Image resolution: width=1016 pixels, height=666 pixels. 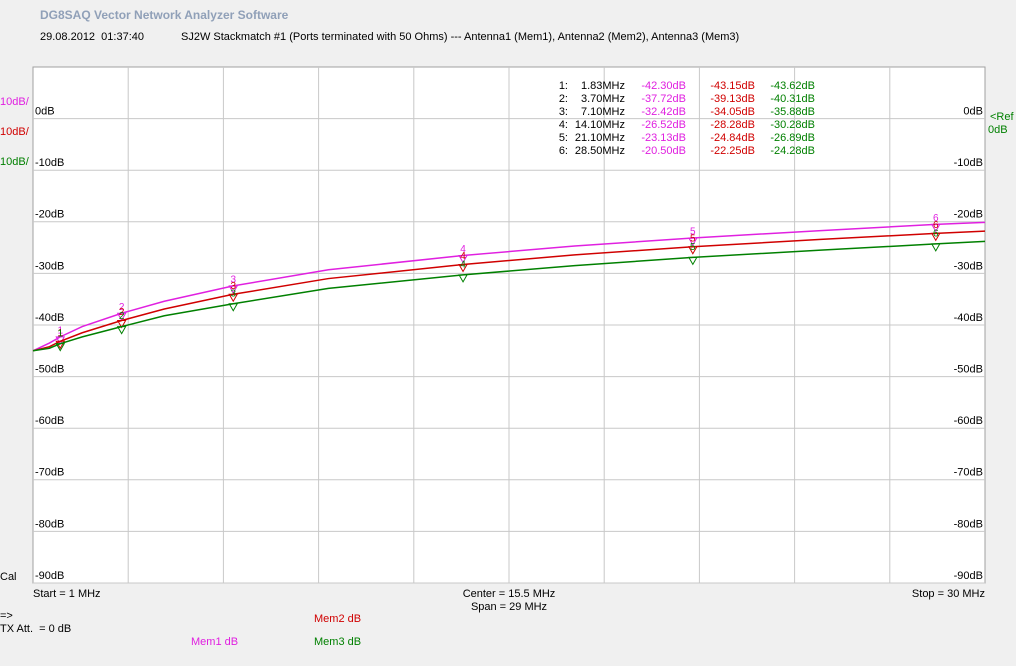 I want to click on marker-table-cell: -26.52dB, so click(x=663, y=125).